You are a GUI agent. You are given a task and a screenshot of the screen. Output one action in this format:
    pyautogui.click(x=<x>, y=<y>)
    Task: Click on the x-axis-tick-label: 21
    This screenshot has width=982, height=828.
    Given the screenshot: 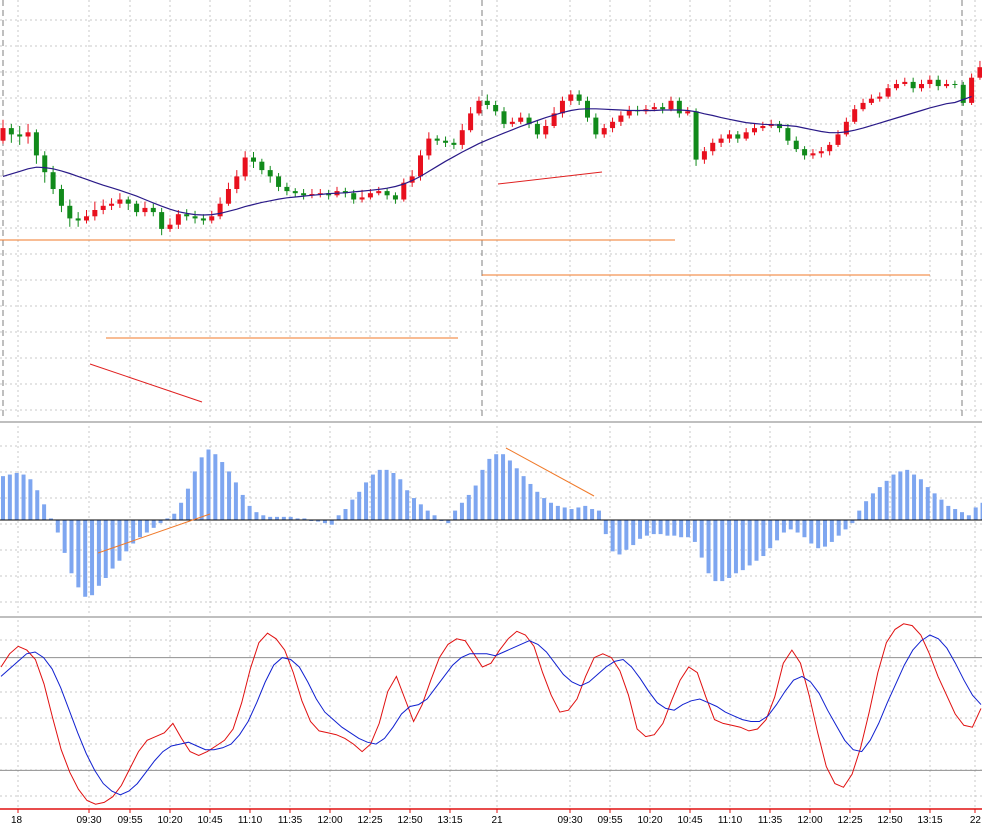 What is the action you would take?
    pyautogui.click(x=497, y=820)
    